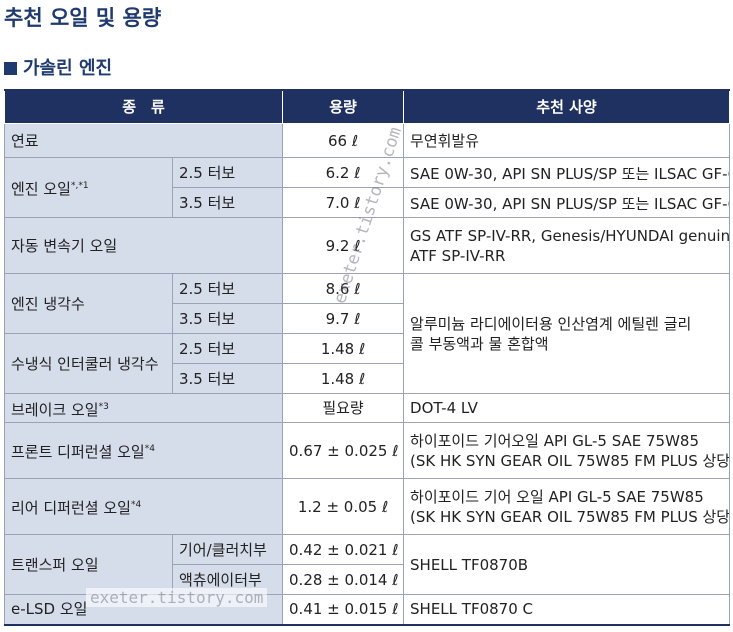 The image size is (733, 632). I want to click on name-cell: 트랜스퍼 오일, so click(88, 564).